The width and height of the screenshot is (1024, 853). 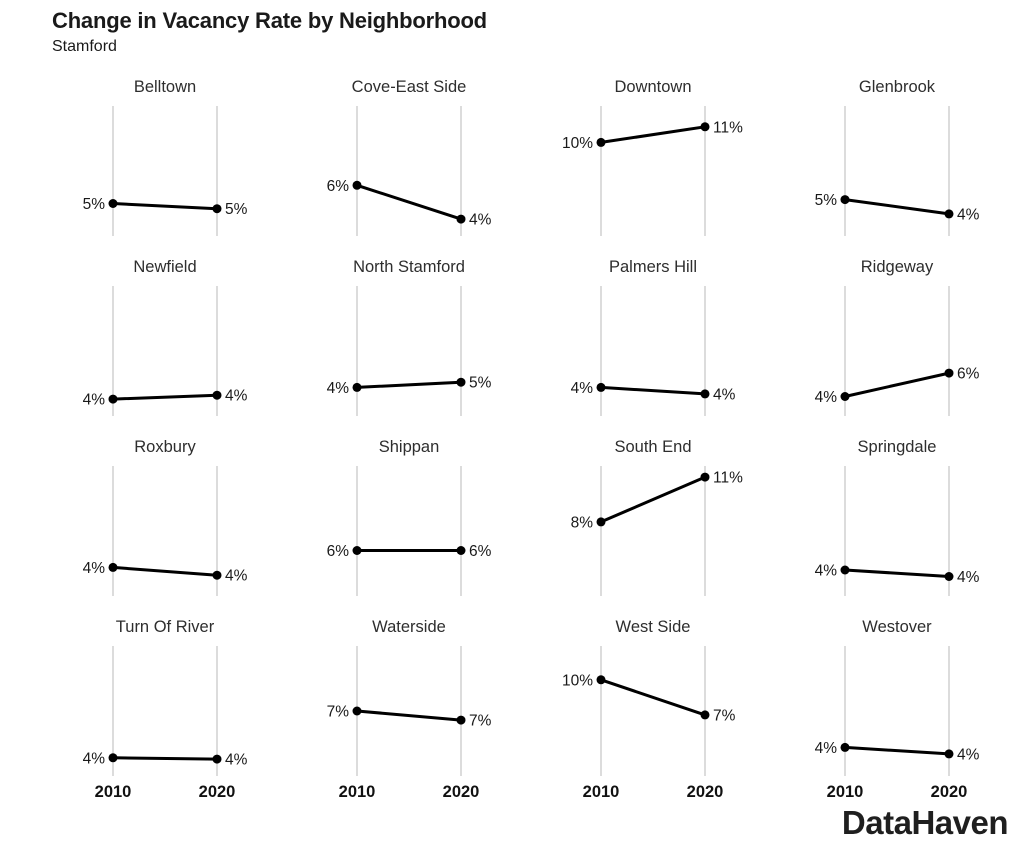 I want to click on facet-title: Palmers Hill, so click(x=652, y=267).